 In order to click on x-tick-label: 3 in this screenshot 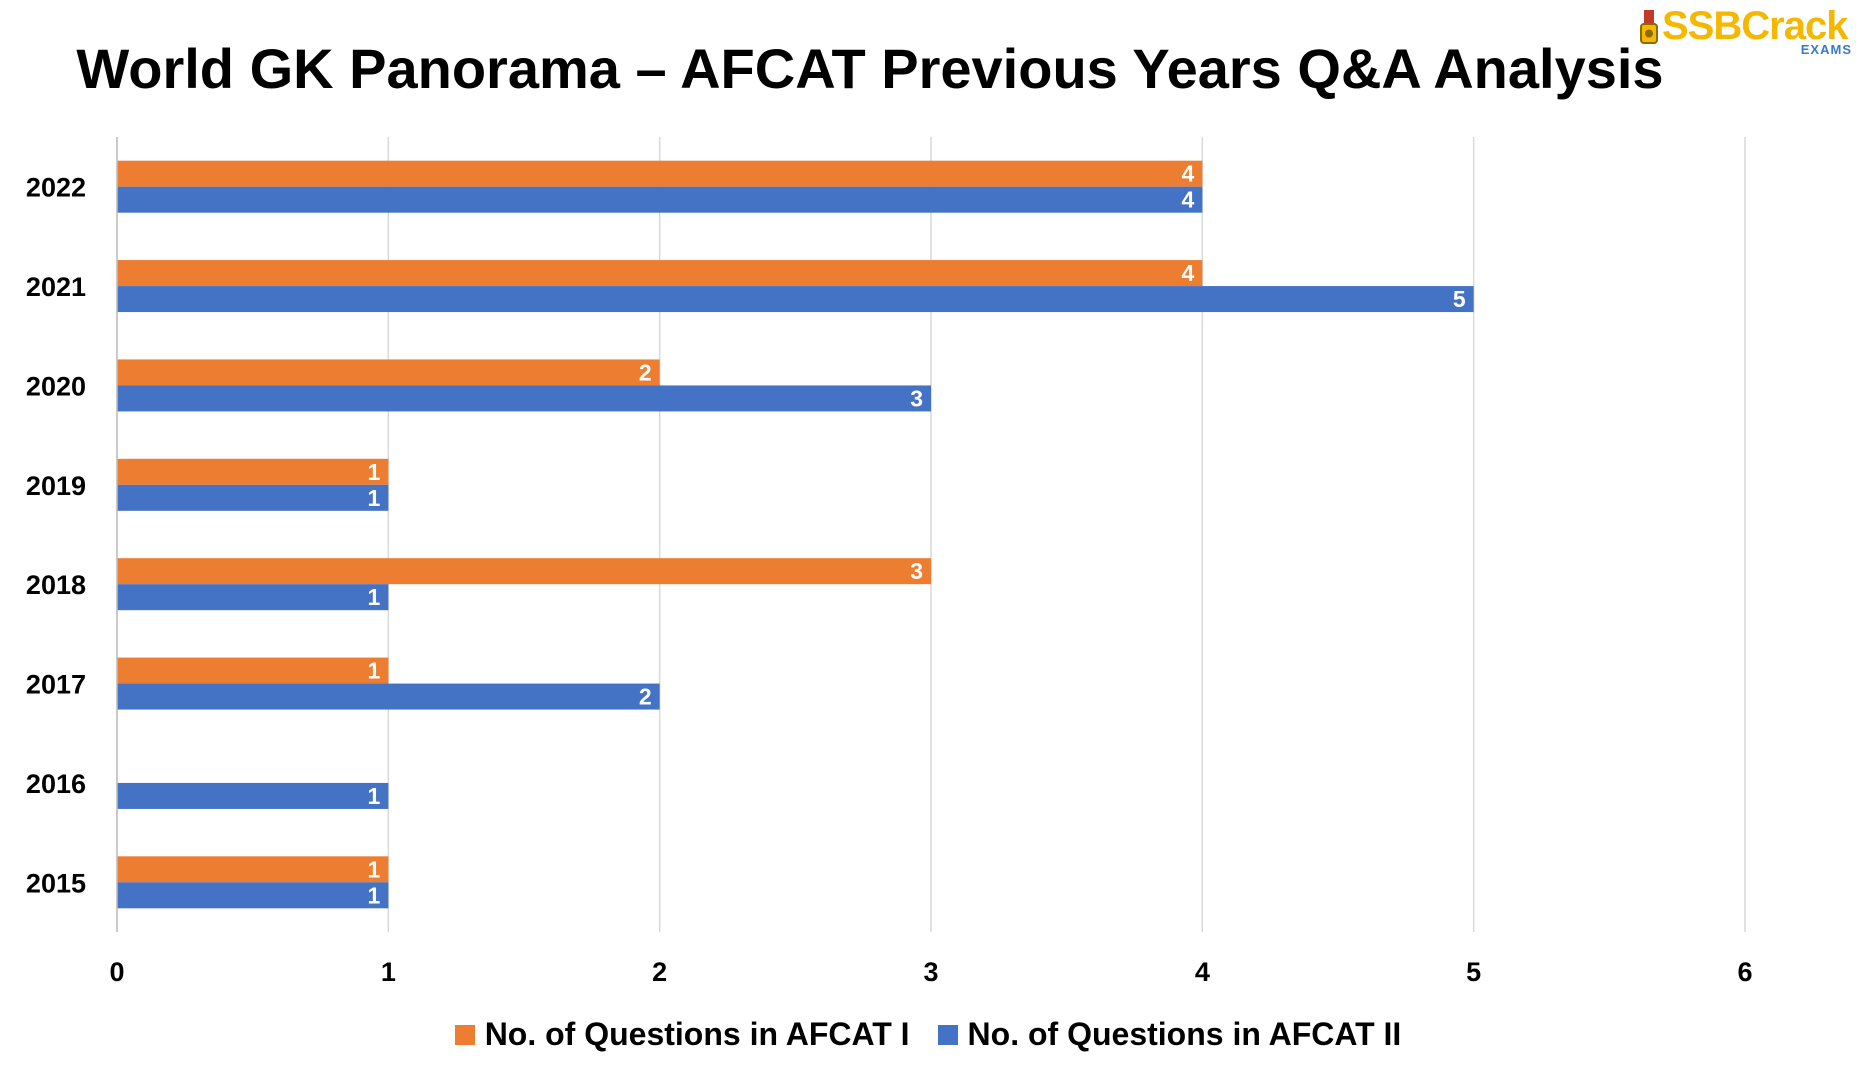, I will do `click(930, 972)`.